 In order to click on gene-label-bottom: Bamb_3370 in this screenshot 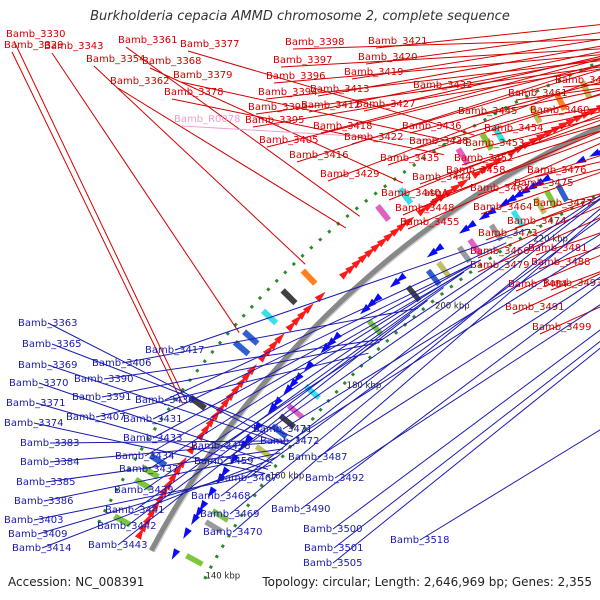, I will do `click(39, 383)`.